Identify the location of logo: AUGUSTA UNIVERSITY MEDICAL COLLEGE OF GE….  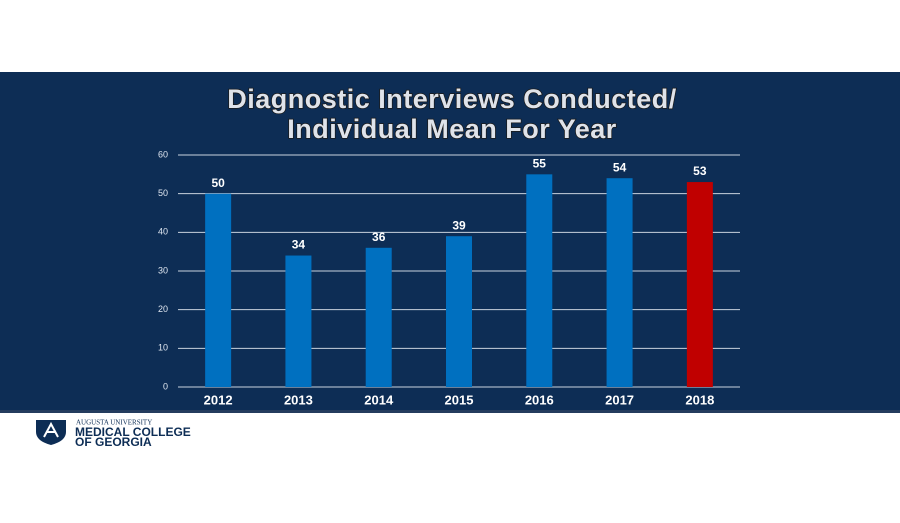
(113, 434).